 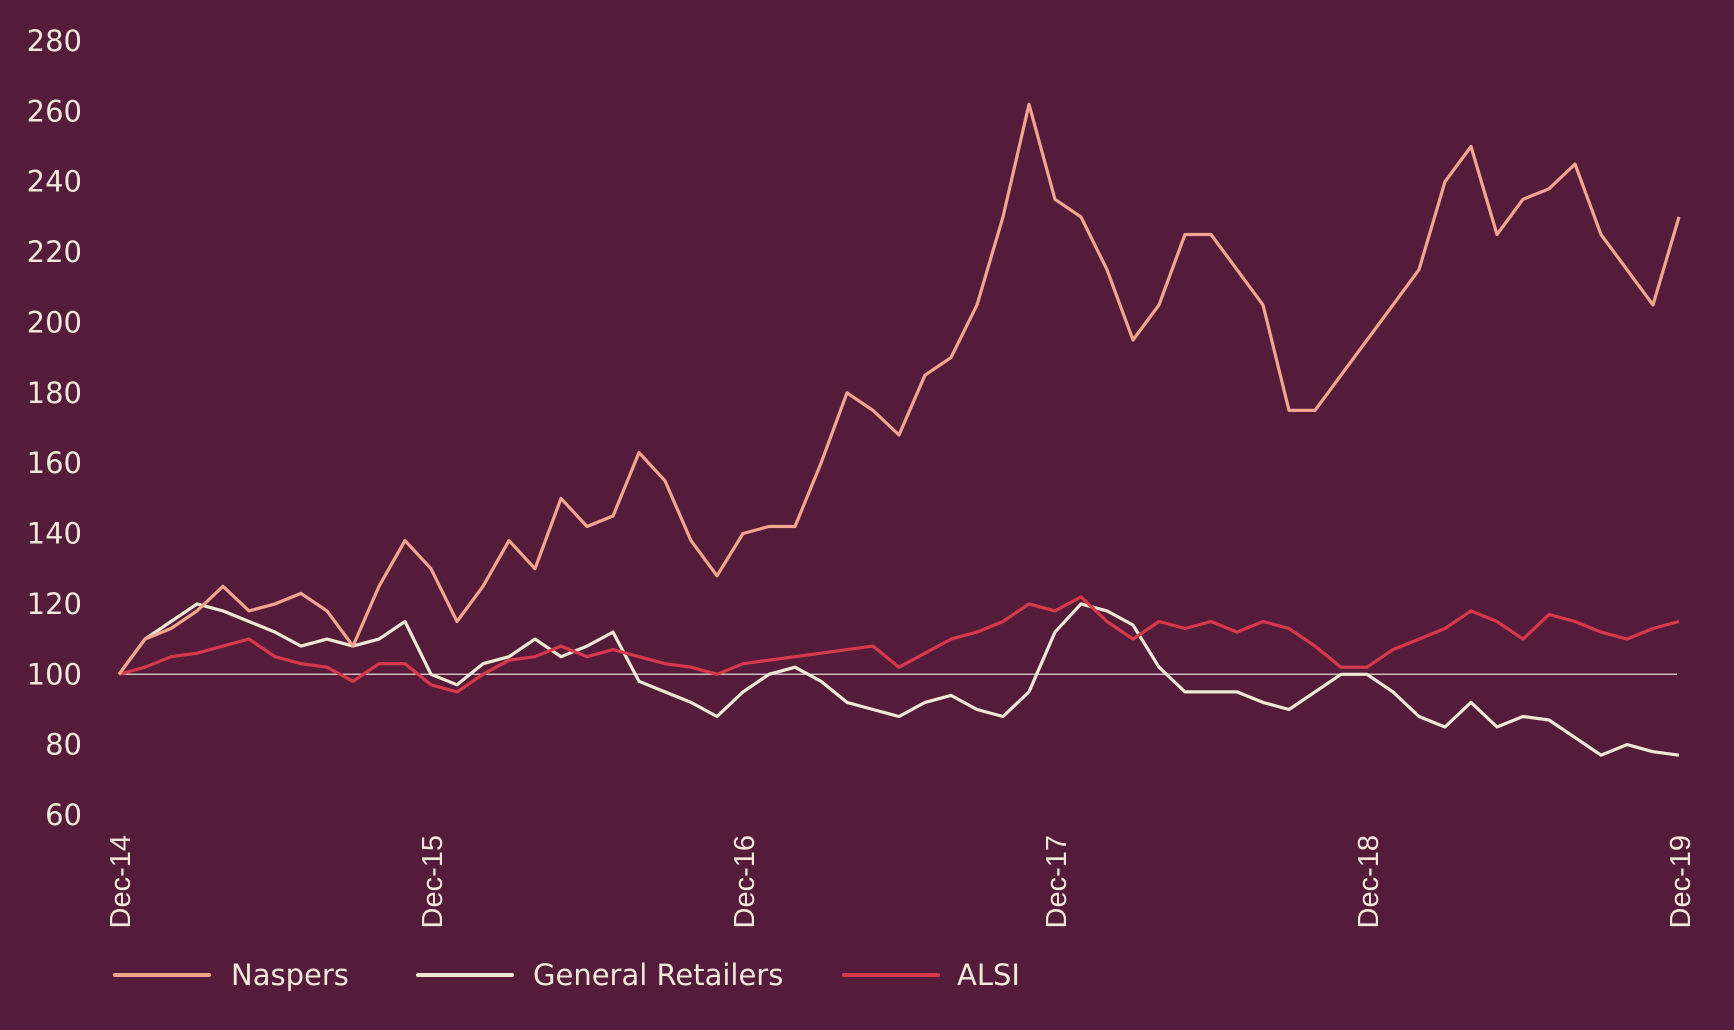 I want to click on y-tick-label: 220, so click(x=54, y=252).